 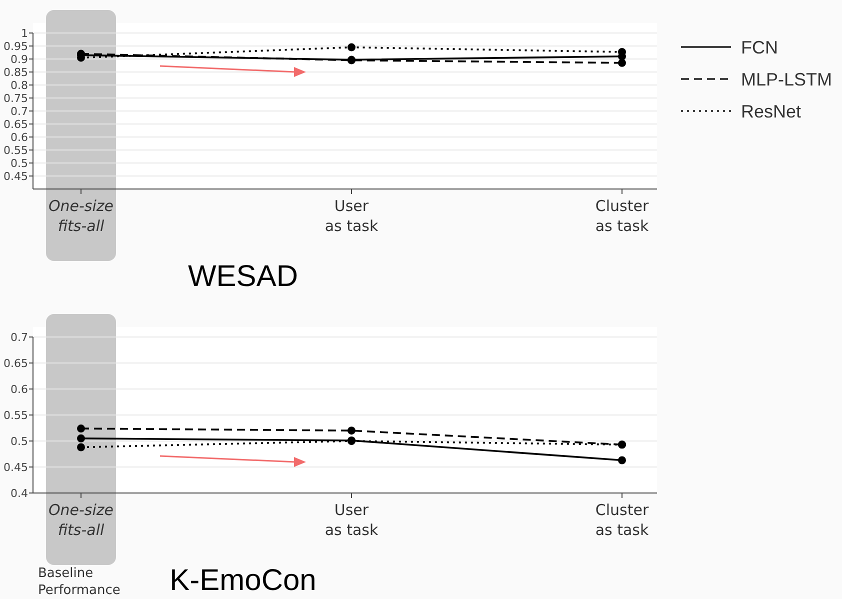 I want to click on y-tick-label: 0.4, so click(x=19, y=493).